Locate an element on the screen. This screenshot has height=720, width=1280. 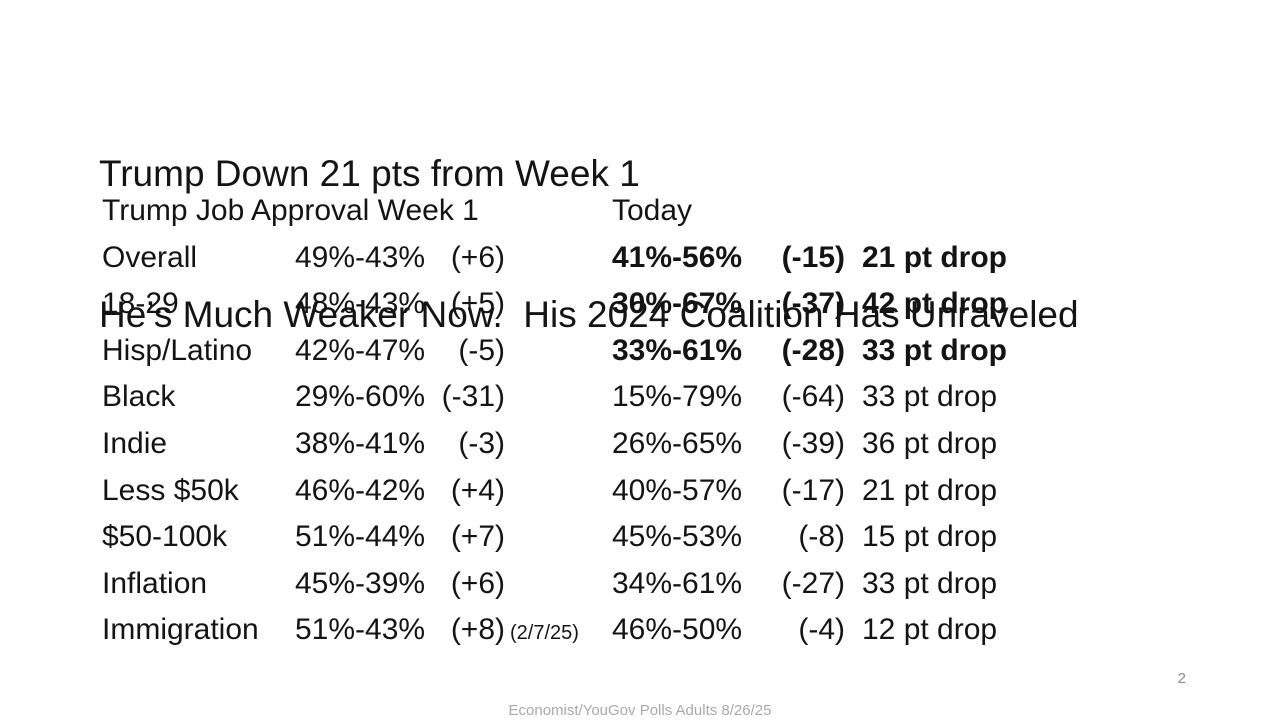
today-margin: (-15) is located at coordinates (813, 257).